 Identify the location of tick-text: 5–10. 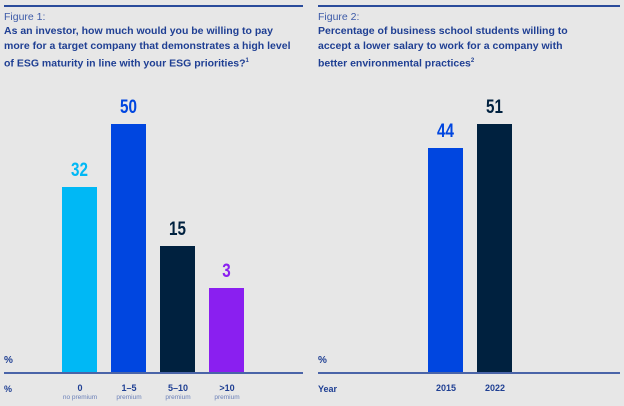
(178, 388).